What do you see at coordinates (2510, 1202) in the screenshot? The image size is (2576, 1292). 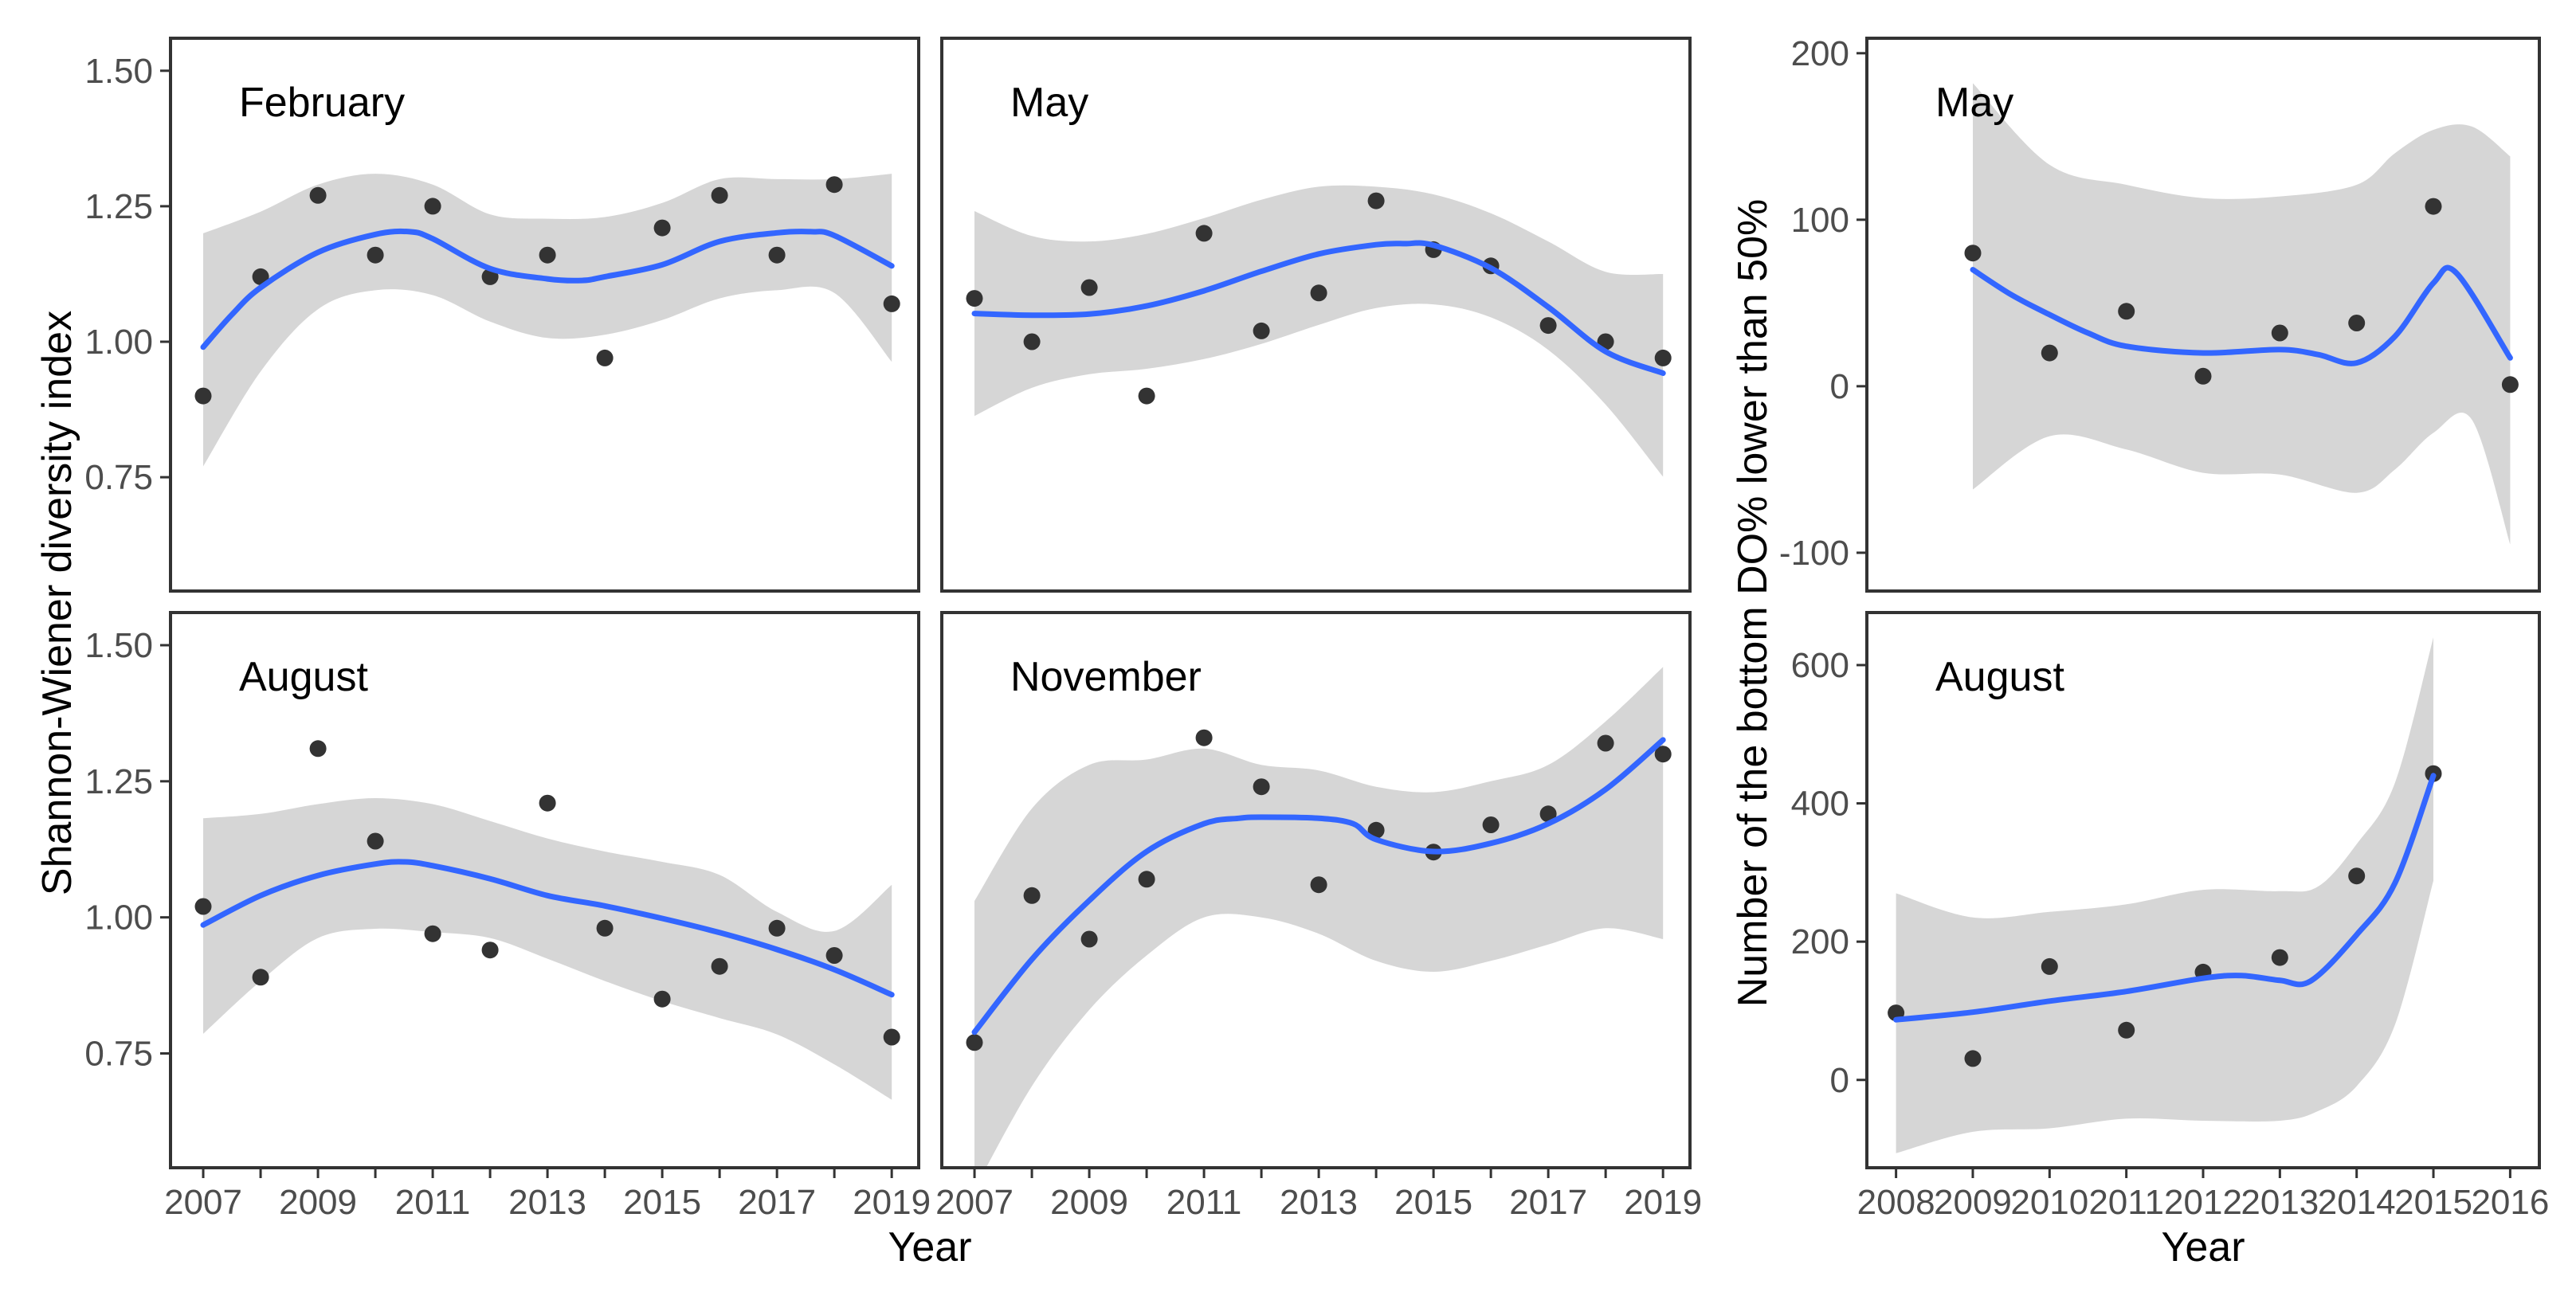 I see `x-axis-tick-label: 2016` at bounding box center [2510, 1202].